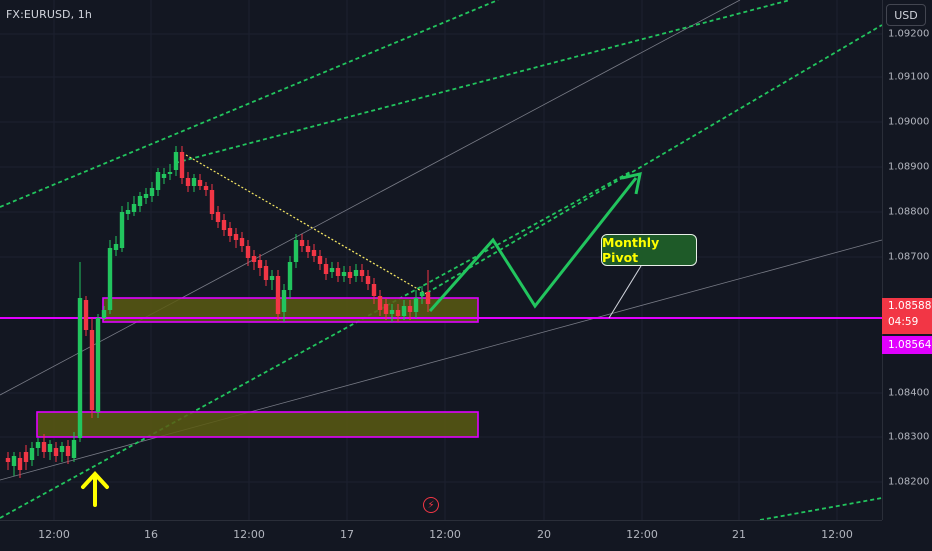 The image size is (932, 551). Describe the element at coordinates (907, 345) in the screenshot. I see `pivot-price-tag: 1.08564` at that location.